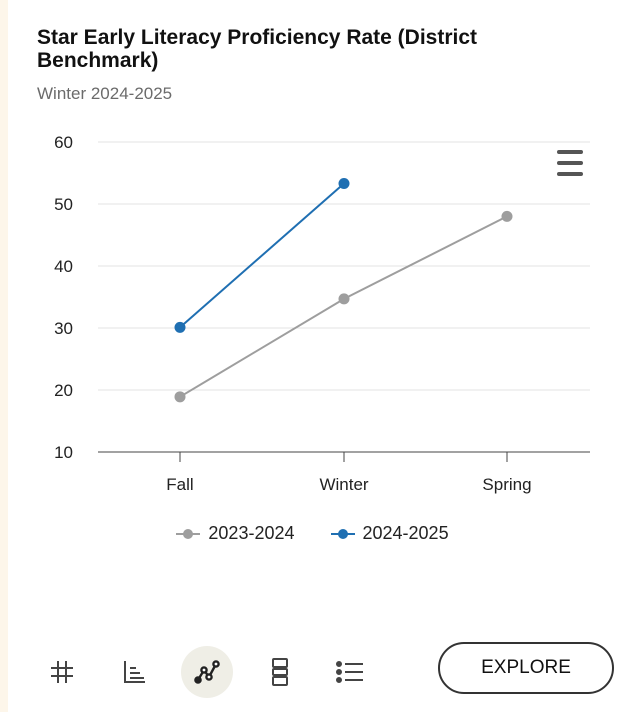  Describe the element at coordinates (179, 484) in the screenshot. I see `x-tick-label: Fall` at that location.